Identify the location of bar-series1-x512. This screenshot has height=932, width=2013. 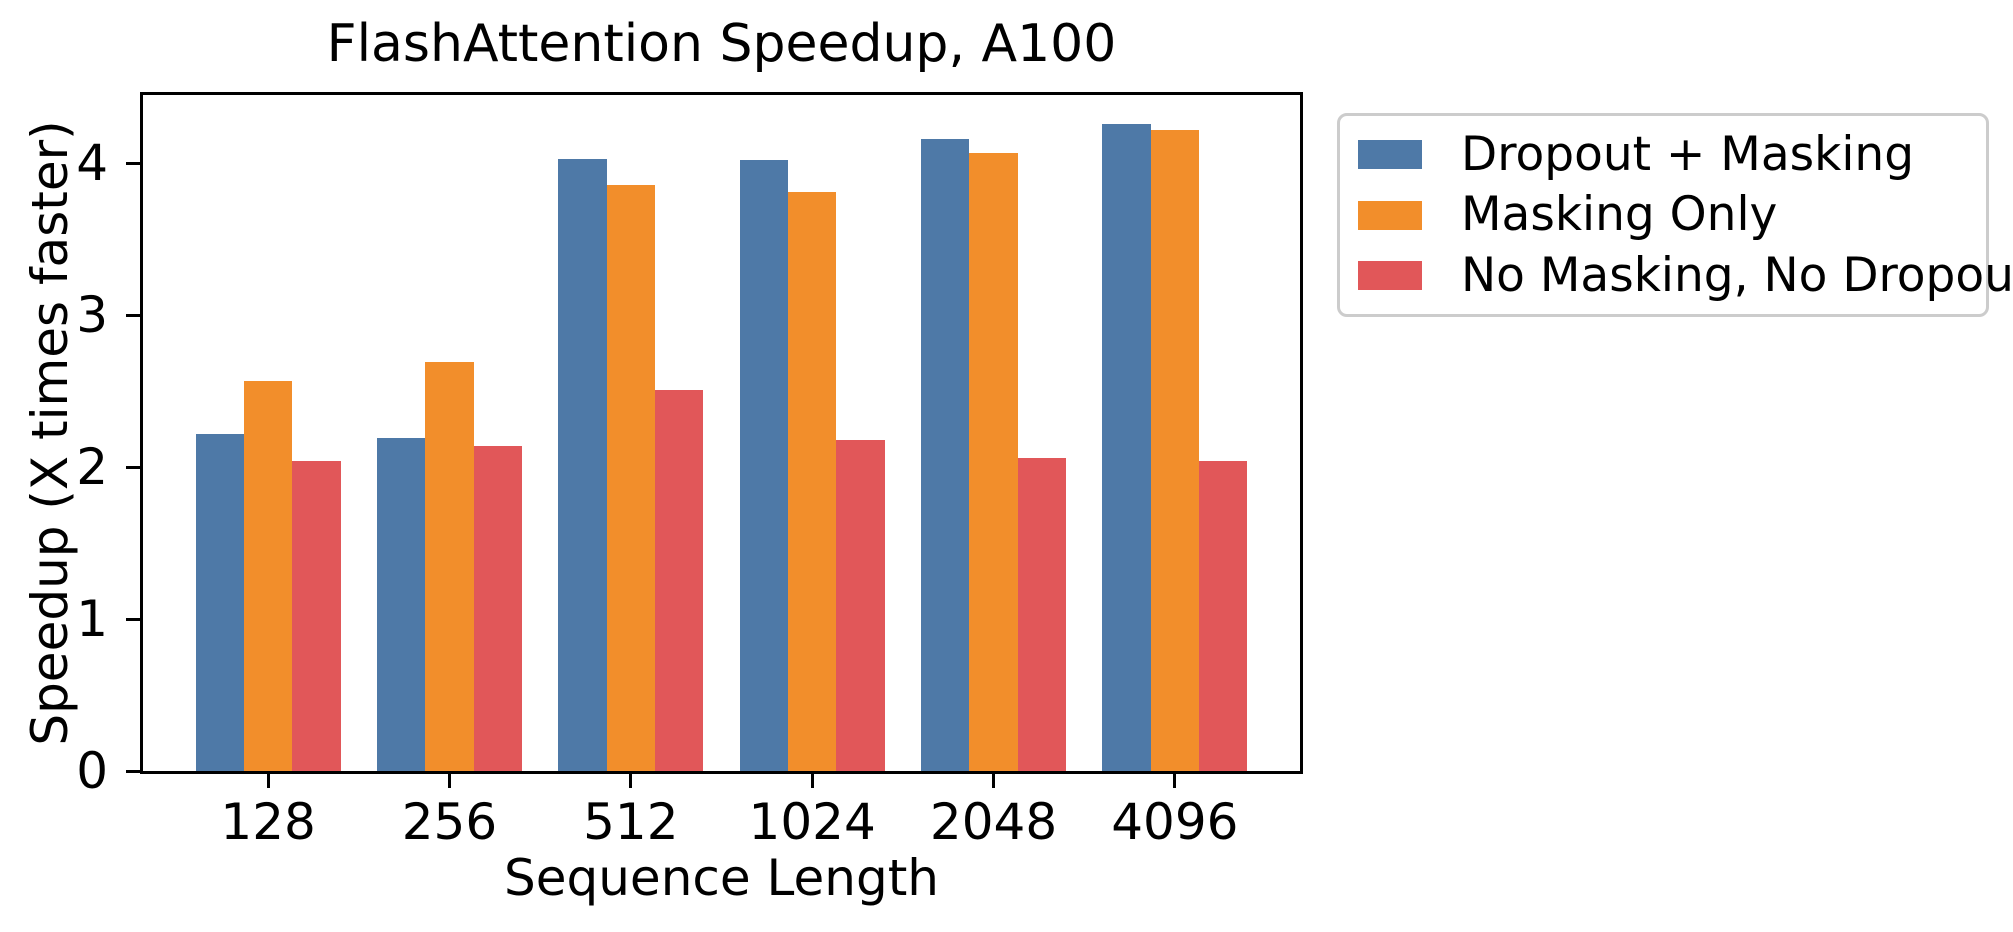
(582, 464).